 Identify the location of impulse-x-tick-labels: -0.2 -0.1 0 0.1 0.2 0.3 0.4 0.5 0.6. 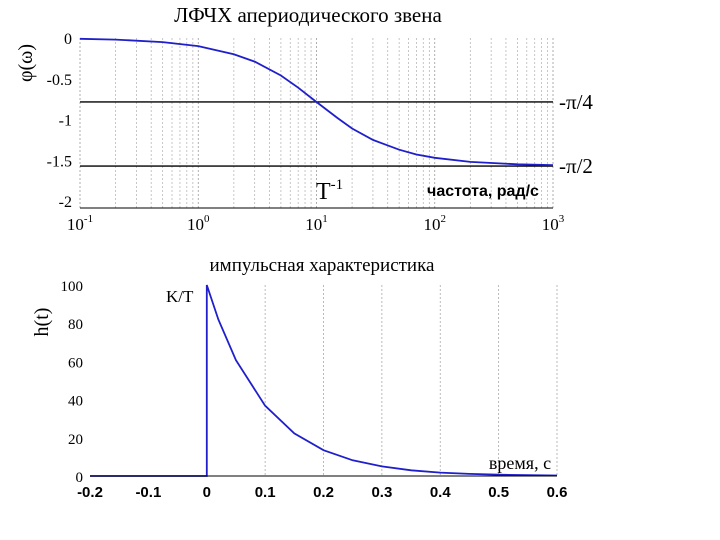
(322, 492).